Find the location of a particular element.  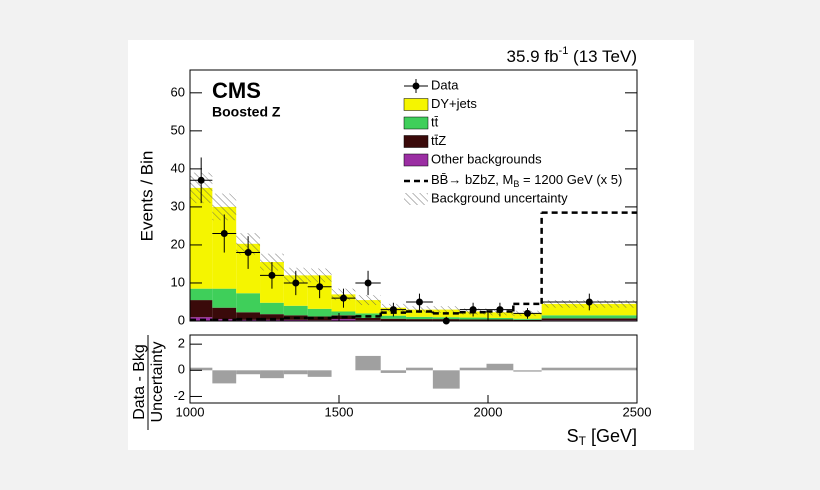

ratio-y-tick-label: 2 is located at coordinates (181, 343).